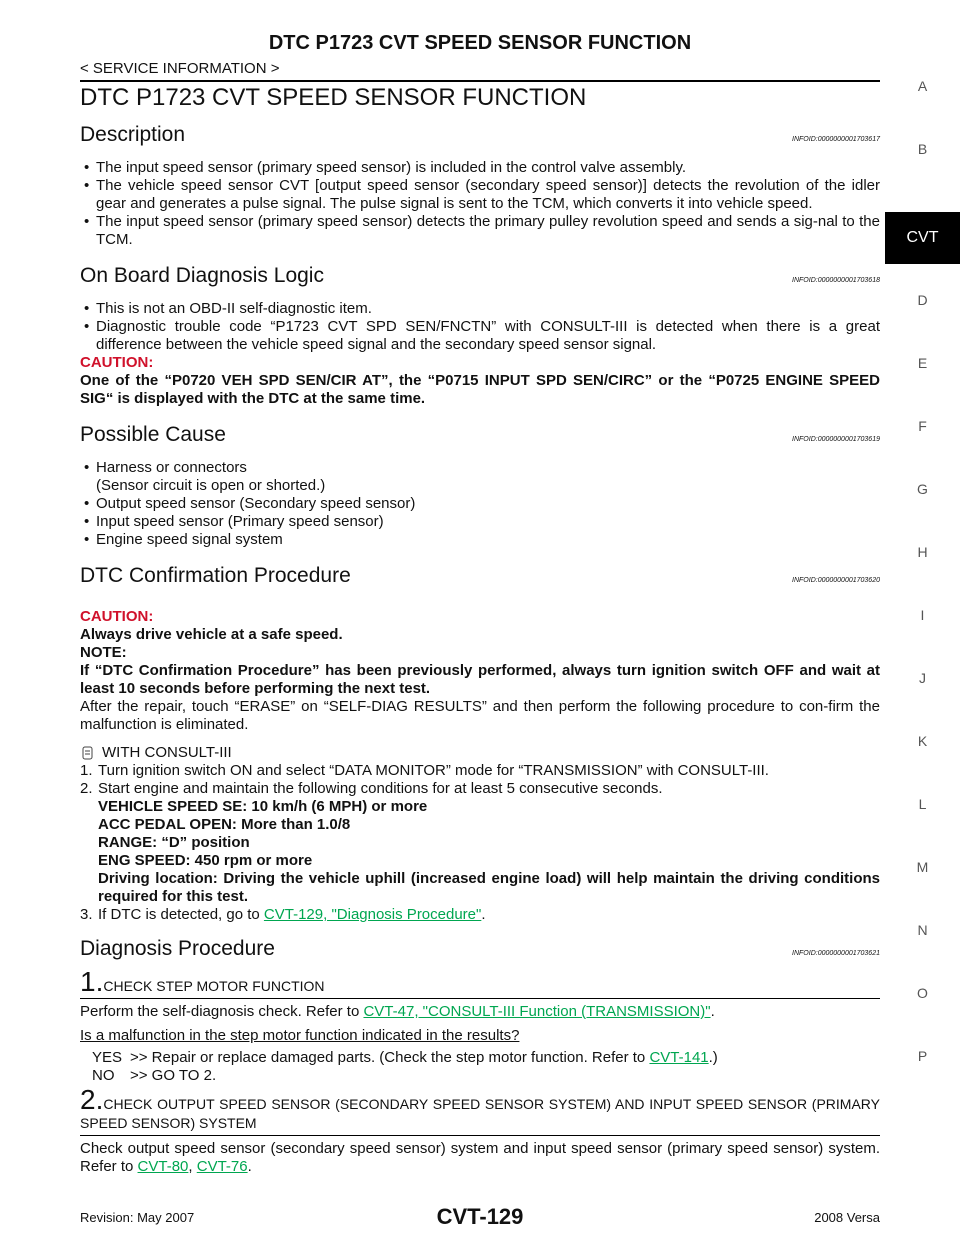 This screenshot has height=1242, width=960. I want to click on side-tab: CVT, so click(922, 237).